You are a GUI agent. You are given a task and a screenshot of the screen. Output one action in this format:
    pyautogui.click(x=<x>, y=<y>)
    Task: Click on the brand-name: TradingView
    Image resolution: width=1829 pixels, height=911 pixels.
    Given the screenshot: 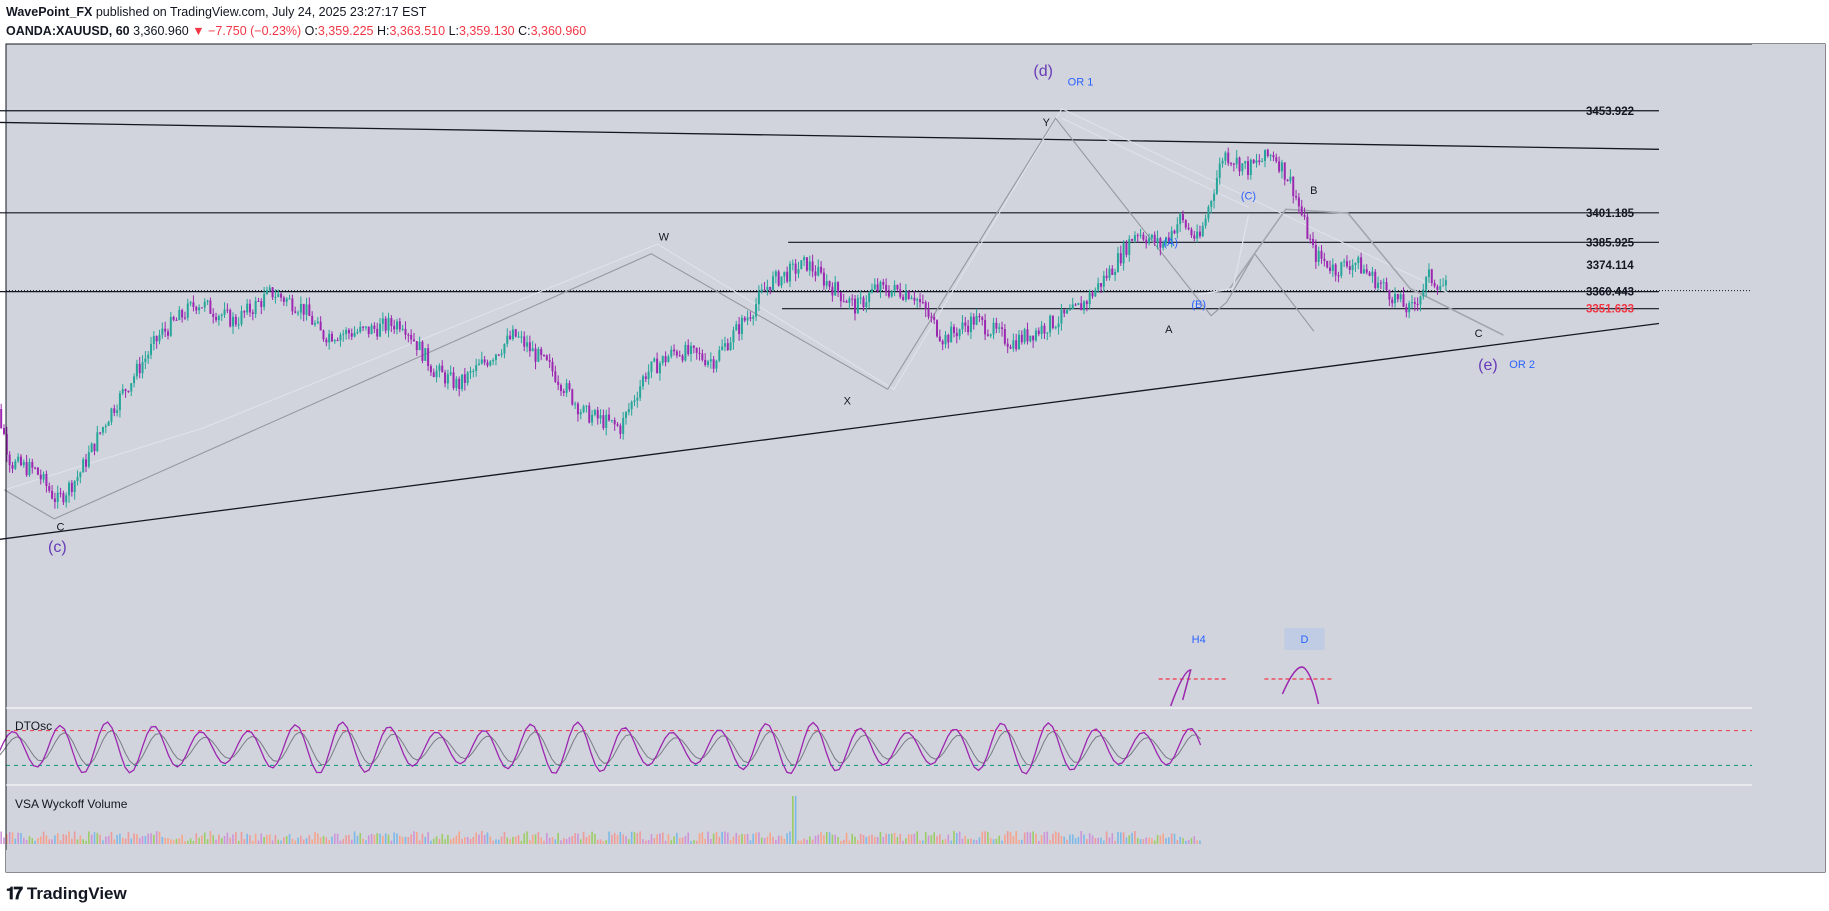 What is the action you would take?
    pyautogui.click(x=76, y=893)
    